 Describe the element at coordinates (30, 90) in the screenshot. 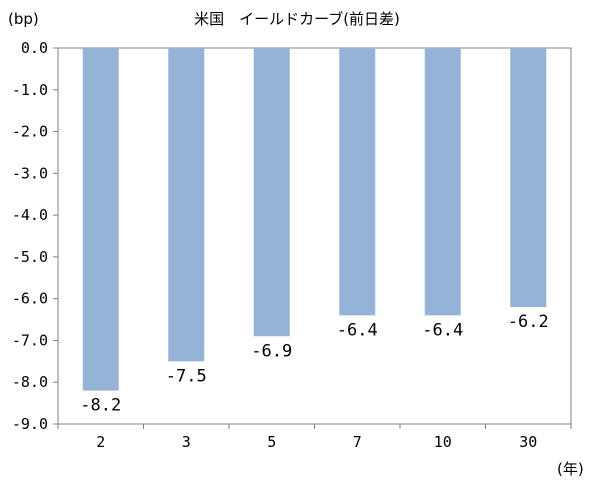

I see `y-tick-label: -1.0` at that location.